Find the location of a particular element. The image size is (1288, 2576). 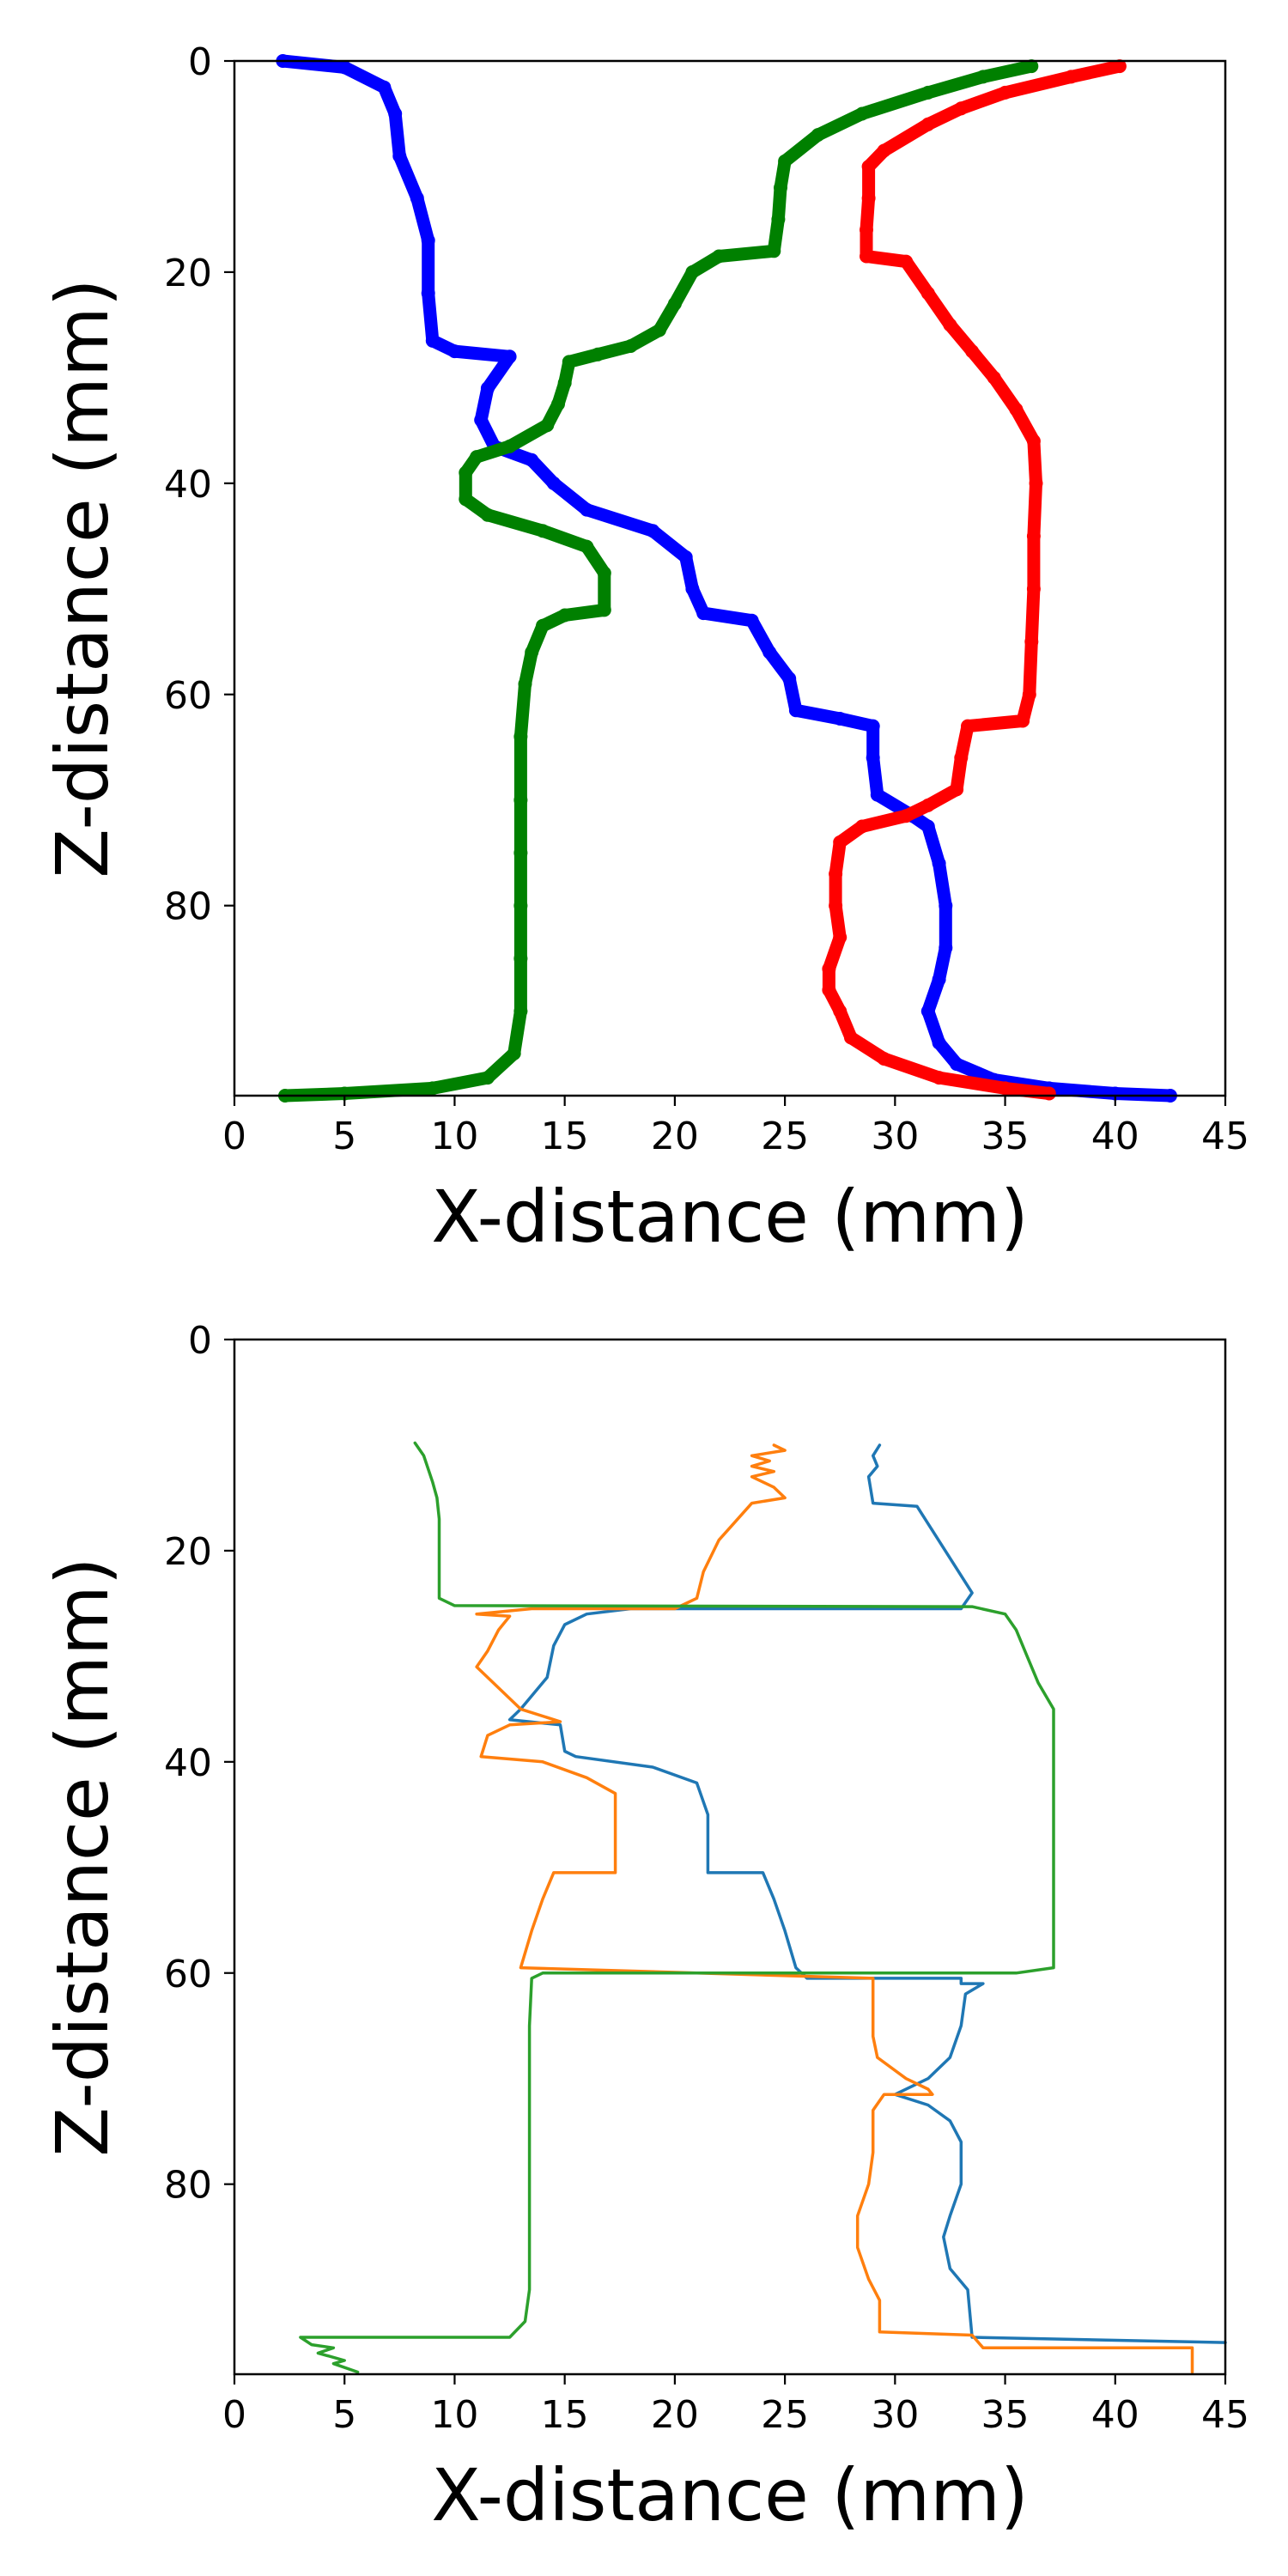

x-tick-label: 5 is located at coordinates (344, 2415).